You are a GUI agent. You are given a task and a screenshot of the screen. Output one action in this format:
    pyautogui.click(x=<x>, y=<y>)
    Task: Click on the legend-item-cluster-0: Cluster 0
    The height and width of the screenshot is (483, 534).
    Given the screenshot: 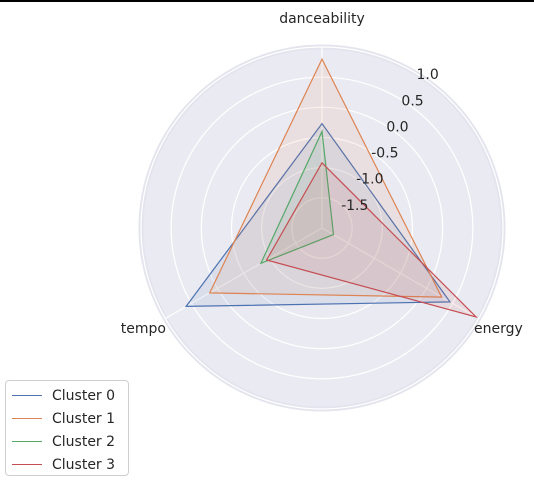 What is the action you would take?
    pyautogui.click(x=67, y=395)
    